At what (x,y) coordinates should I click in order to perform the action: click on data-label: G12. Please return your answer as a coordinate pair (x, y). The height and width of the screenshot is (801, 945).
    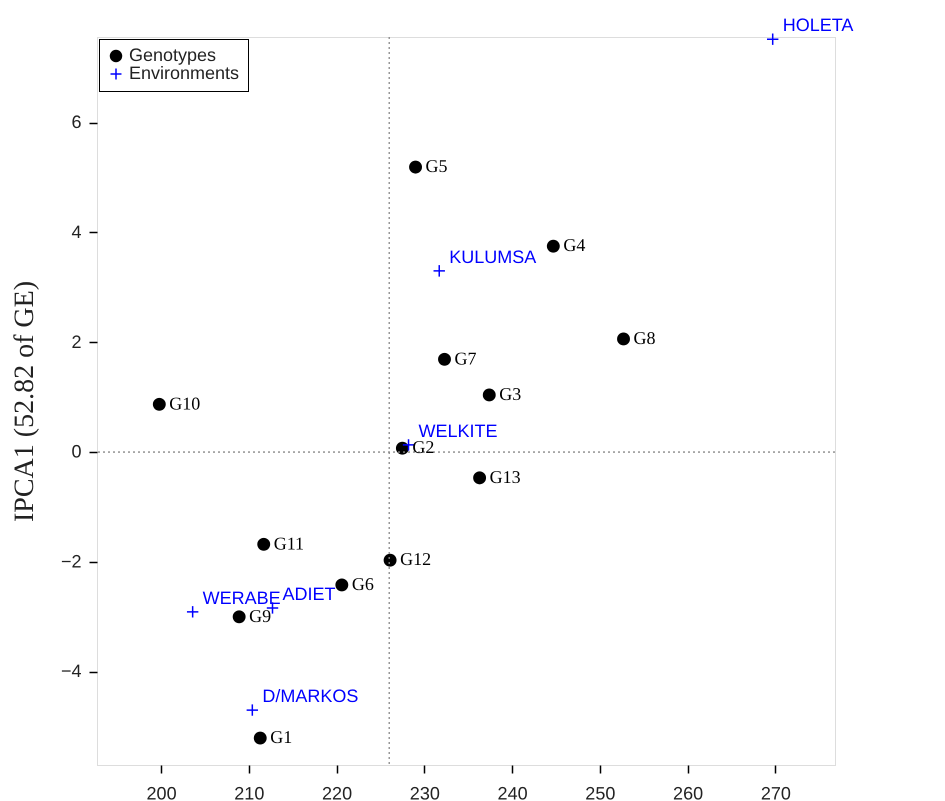
    Looking at the image, I should click on (416, 559).